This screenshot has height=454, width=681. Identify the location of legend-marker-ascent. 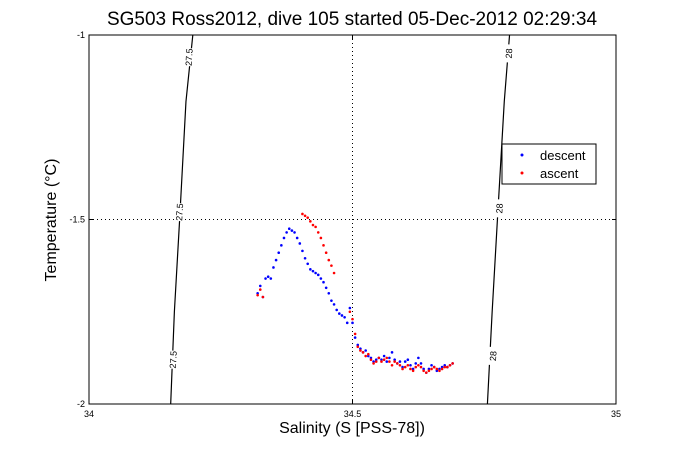
(522, 173).